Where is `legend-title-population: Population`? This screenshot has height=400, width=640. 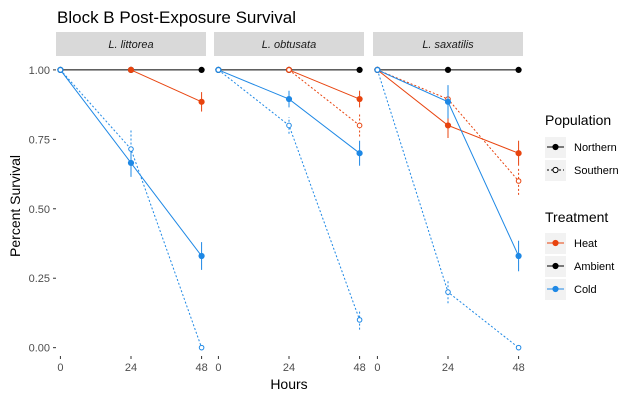
legend-title-population: Population is located at coordinates (578, 120).